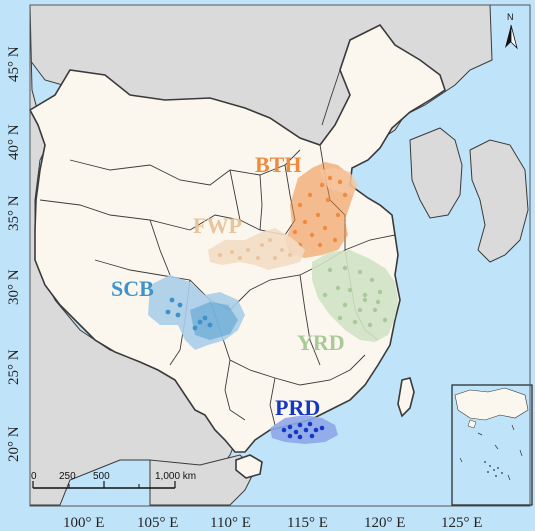  Describe the element at coordinates (256, 249) in the screenshot. I see `fwp-area` at that location.